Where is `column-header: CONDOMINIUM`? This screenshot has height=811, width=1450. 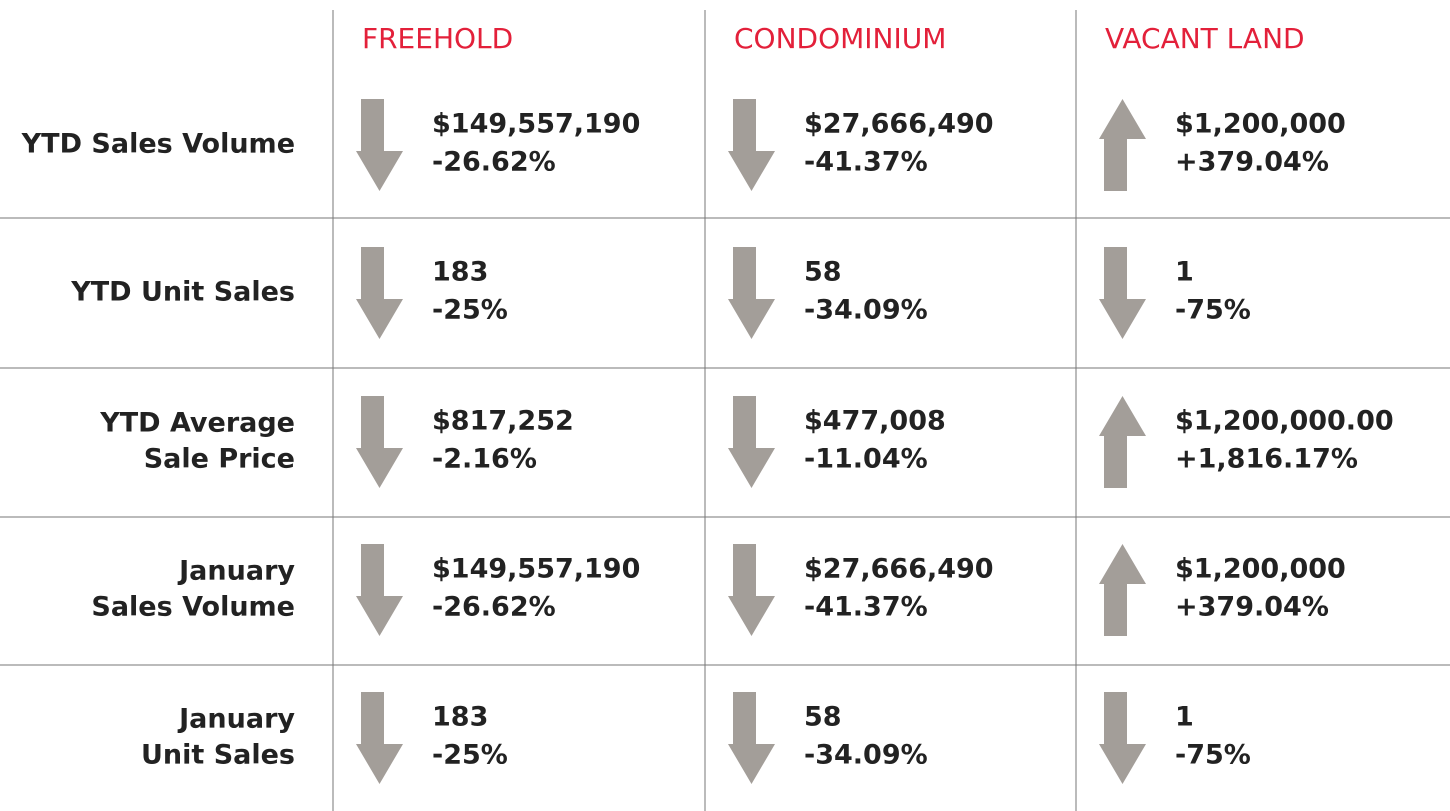 column-header: CONDOMINIUM is located at coordinates (840, 38).